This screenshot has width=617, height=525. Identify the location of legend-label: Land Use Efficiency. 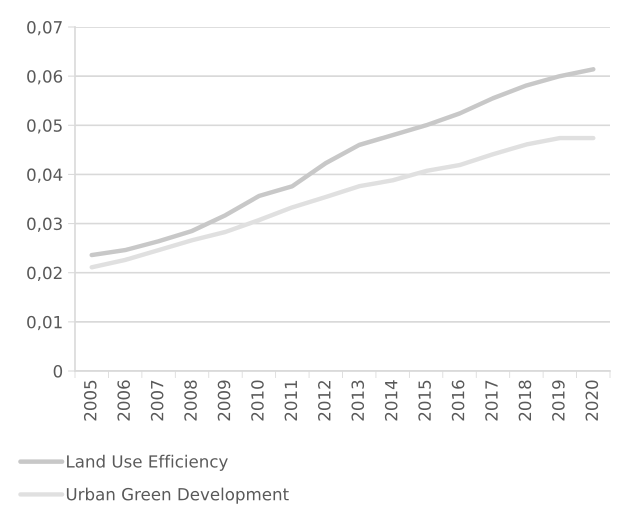
(147, 462).